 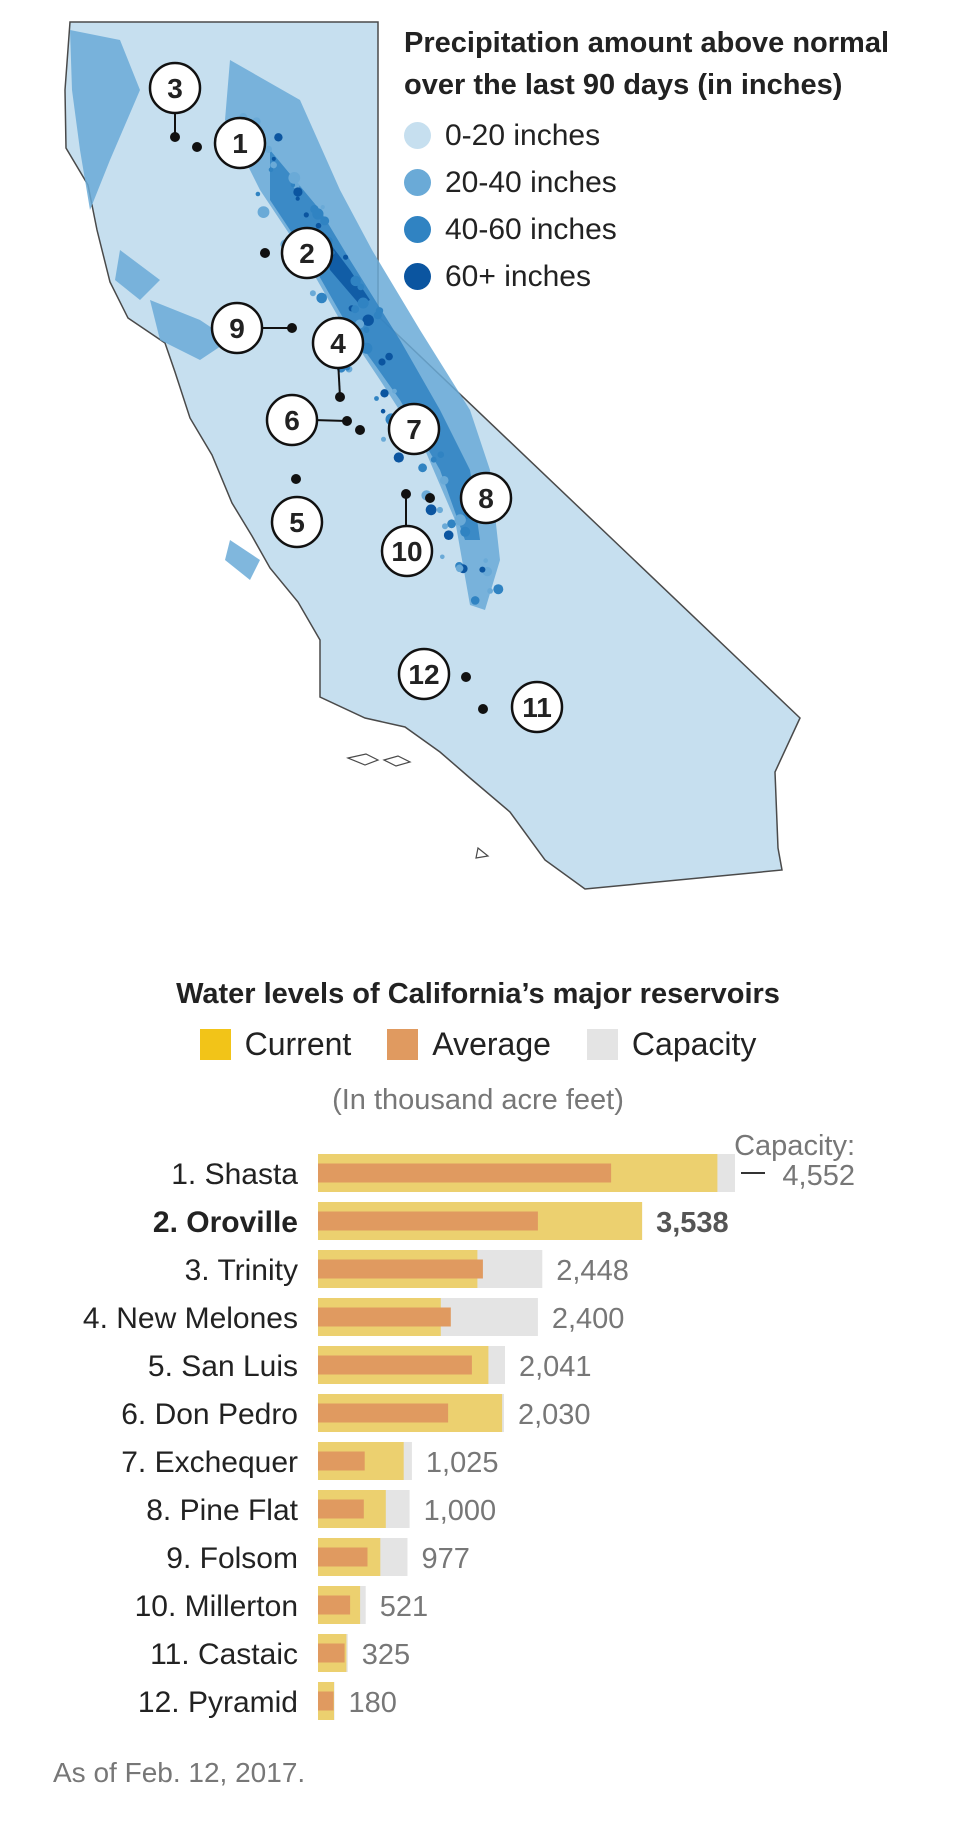 What do you see at coordinates (267, 1701) in the screenshot?
I see `reservoir-row: 12. Pyramid 180` at bounding box center [267, 1701].